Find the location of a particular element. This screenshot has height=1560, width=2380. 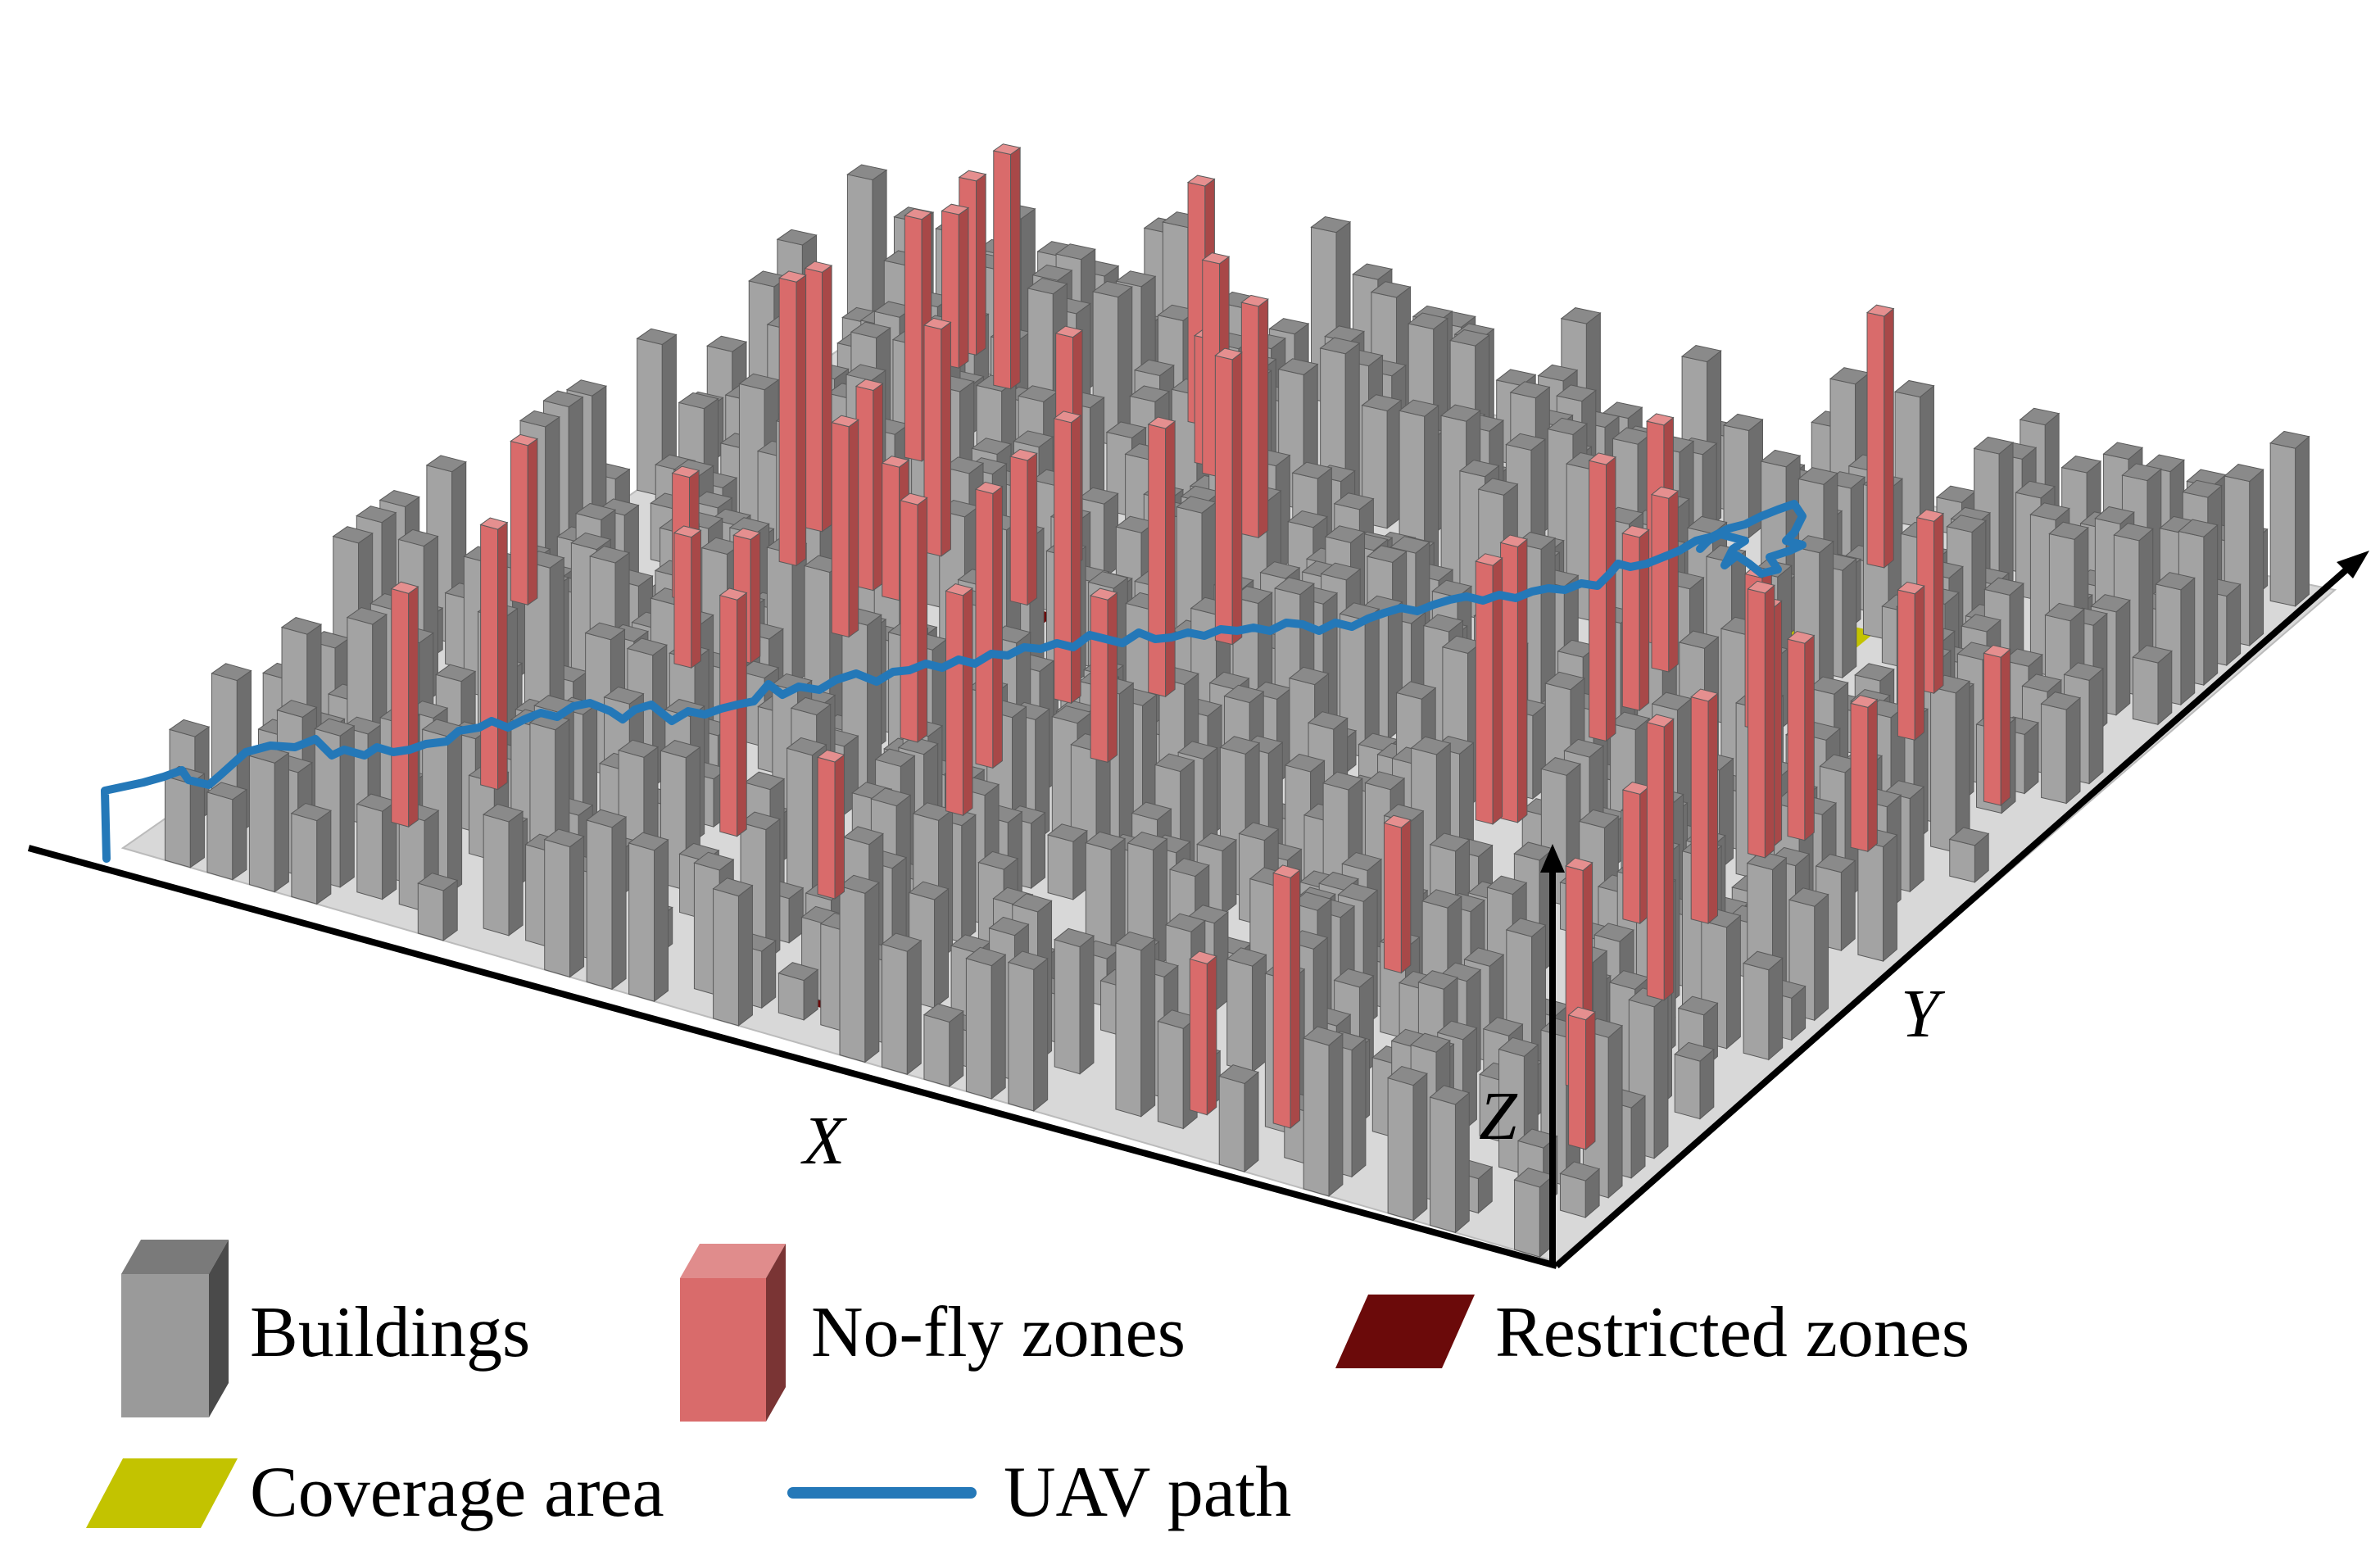

restricted-legend-label: Restricted zones is located at coordinates (1732, 1332).